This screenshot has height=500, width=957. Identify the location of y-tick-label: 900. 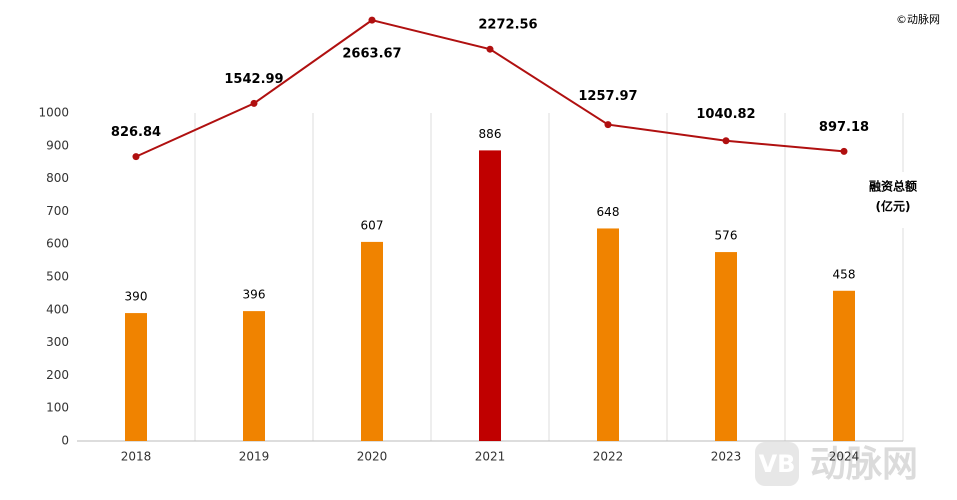
(57, 145).